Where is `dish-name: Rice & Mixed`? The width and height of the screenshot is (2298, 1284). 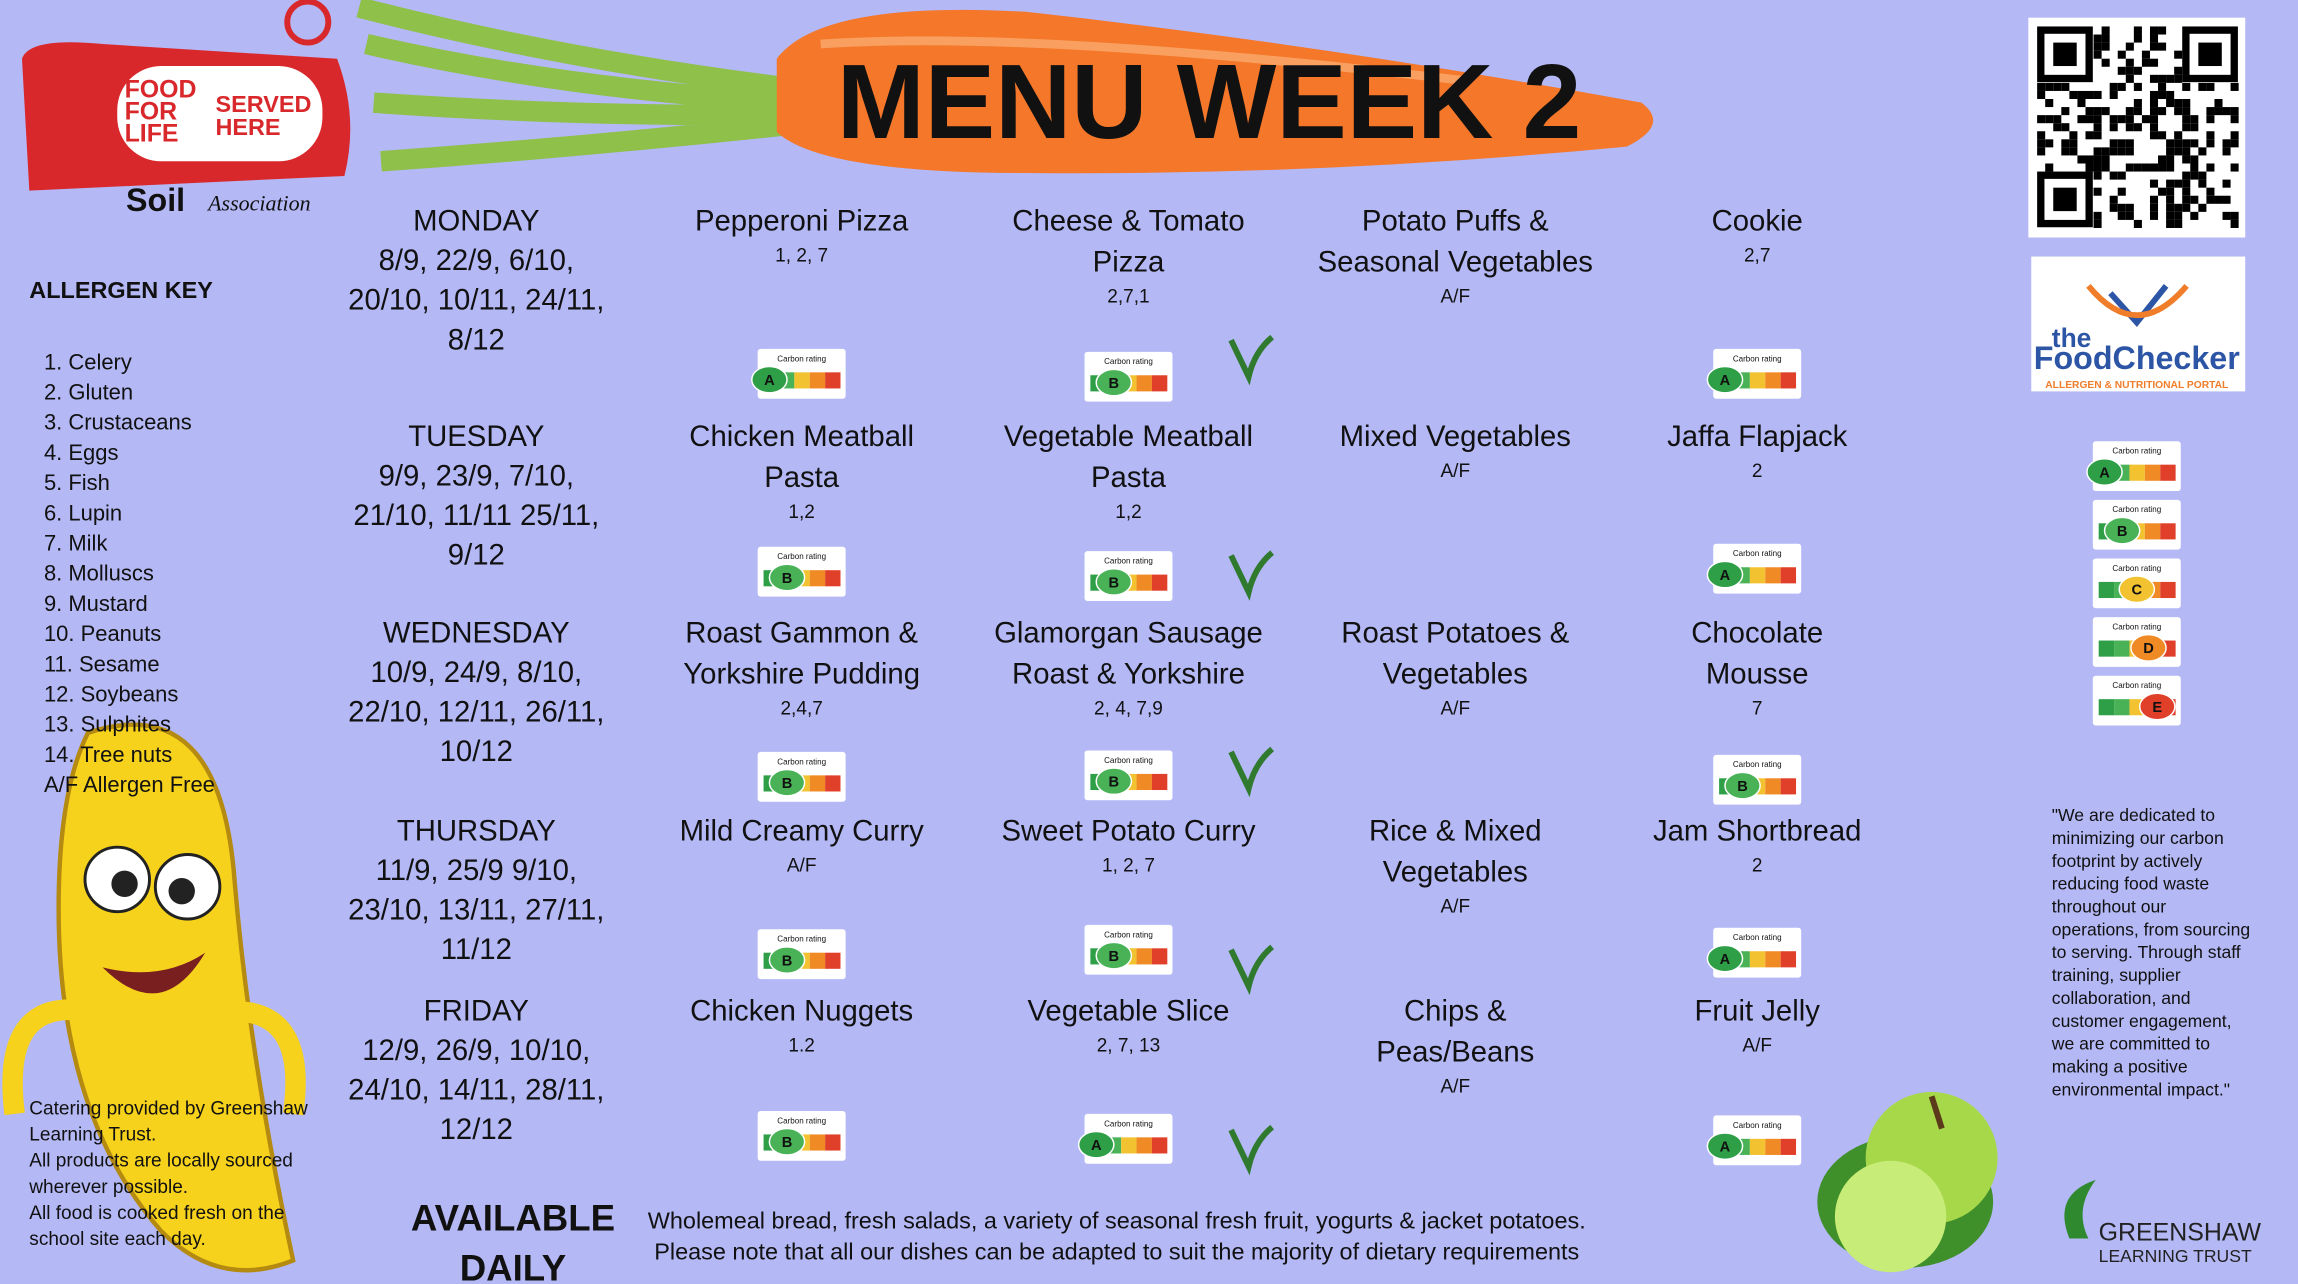
dish-name: Rice & Mixed is located at coordinates (1455, 830).